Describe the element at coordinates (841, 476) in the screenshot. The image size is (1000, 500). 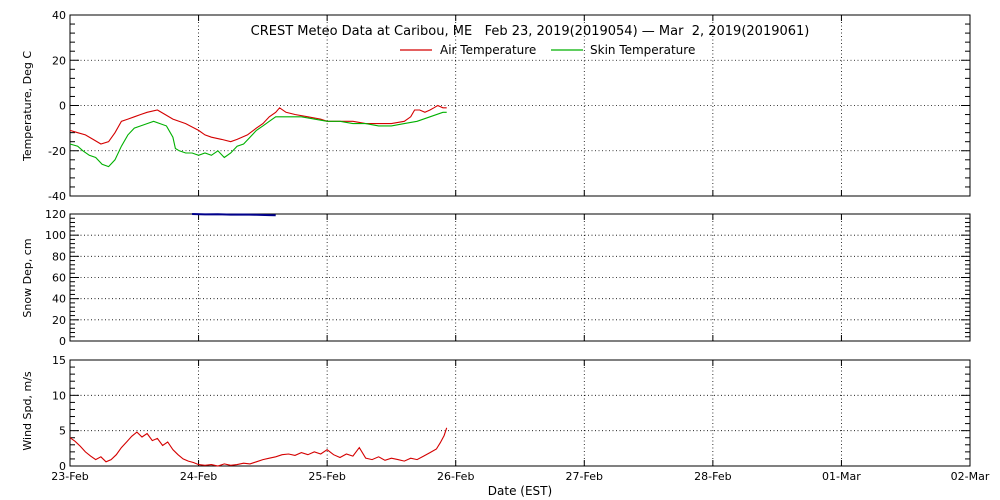
I see `x-tick-label: 01-Mar` at that location.